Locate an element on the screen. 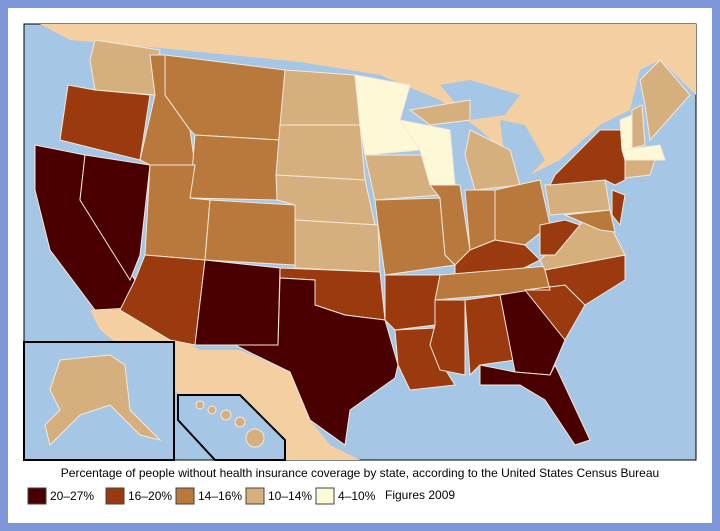 The image size is (720, 531). legend: 20–27% 16–20% 14–16% 10–14% 4–10% is located at coordinates (201, 496).